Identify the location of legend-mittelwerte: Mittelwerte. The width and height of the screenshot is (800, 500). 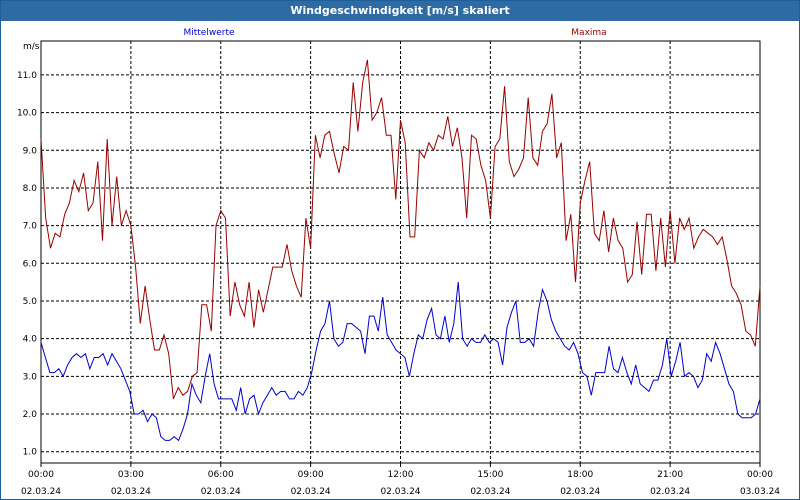
(208, 33).